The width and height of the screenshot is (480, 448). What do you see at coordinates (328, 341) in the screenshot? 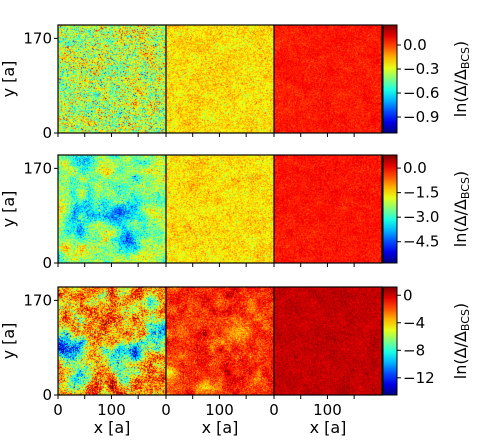
I see `heatmap-panel-r3-c3` at bounding box center [328, 341].